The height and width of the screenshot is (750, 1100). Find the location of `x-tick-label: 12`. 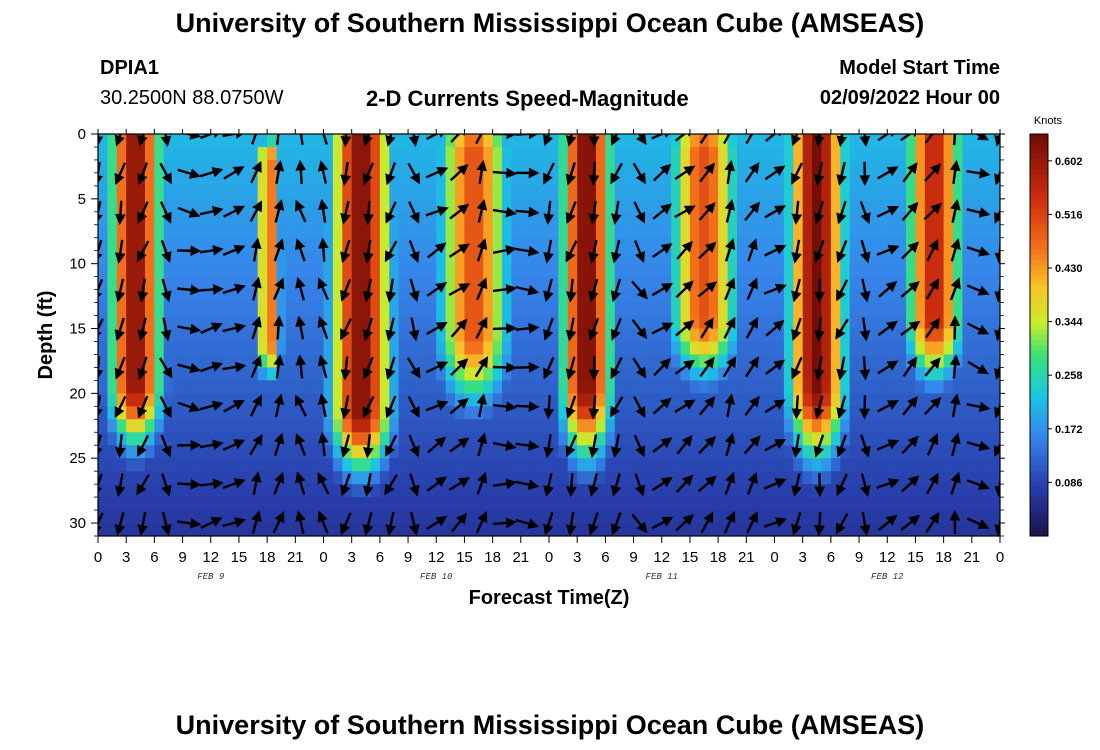

x-tick-label: 12 is located at coordinates (661, 557).